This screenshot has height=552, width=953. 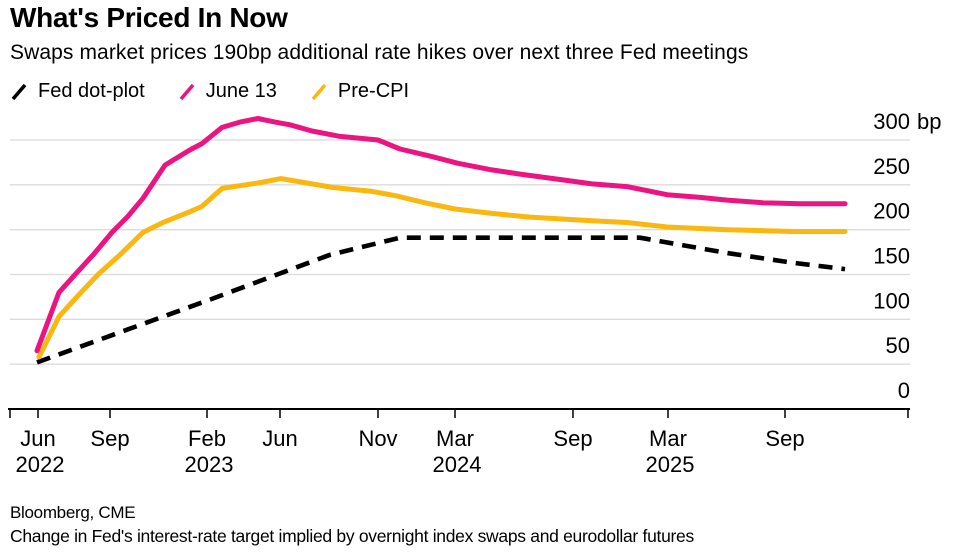 I want to click on legend-item-label: Fed dot-plot, so click(x=91, y=91).